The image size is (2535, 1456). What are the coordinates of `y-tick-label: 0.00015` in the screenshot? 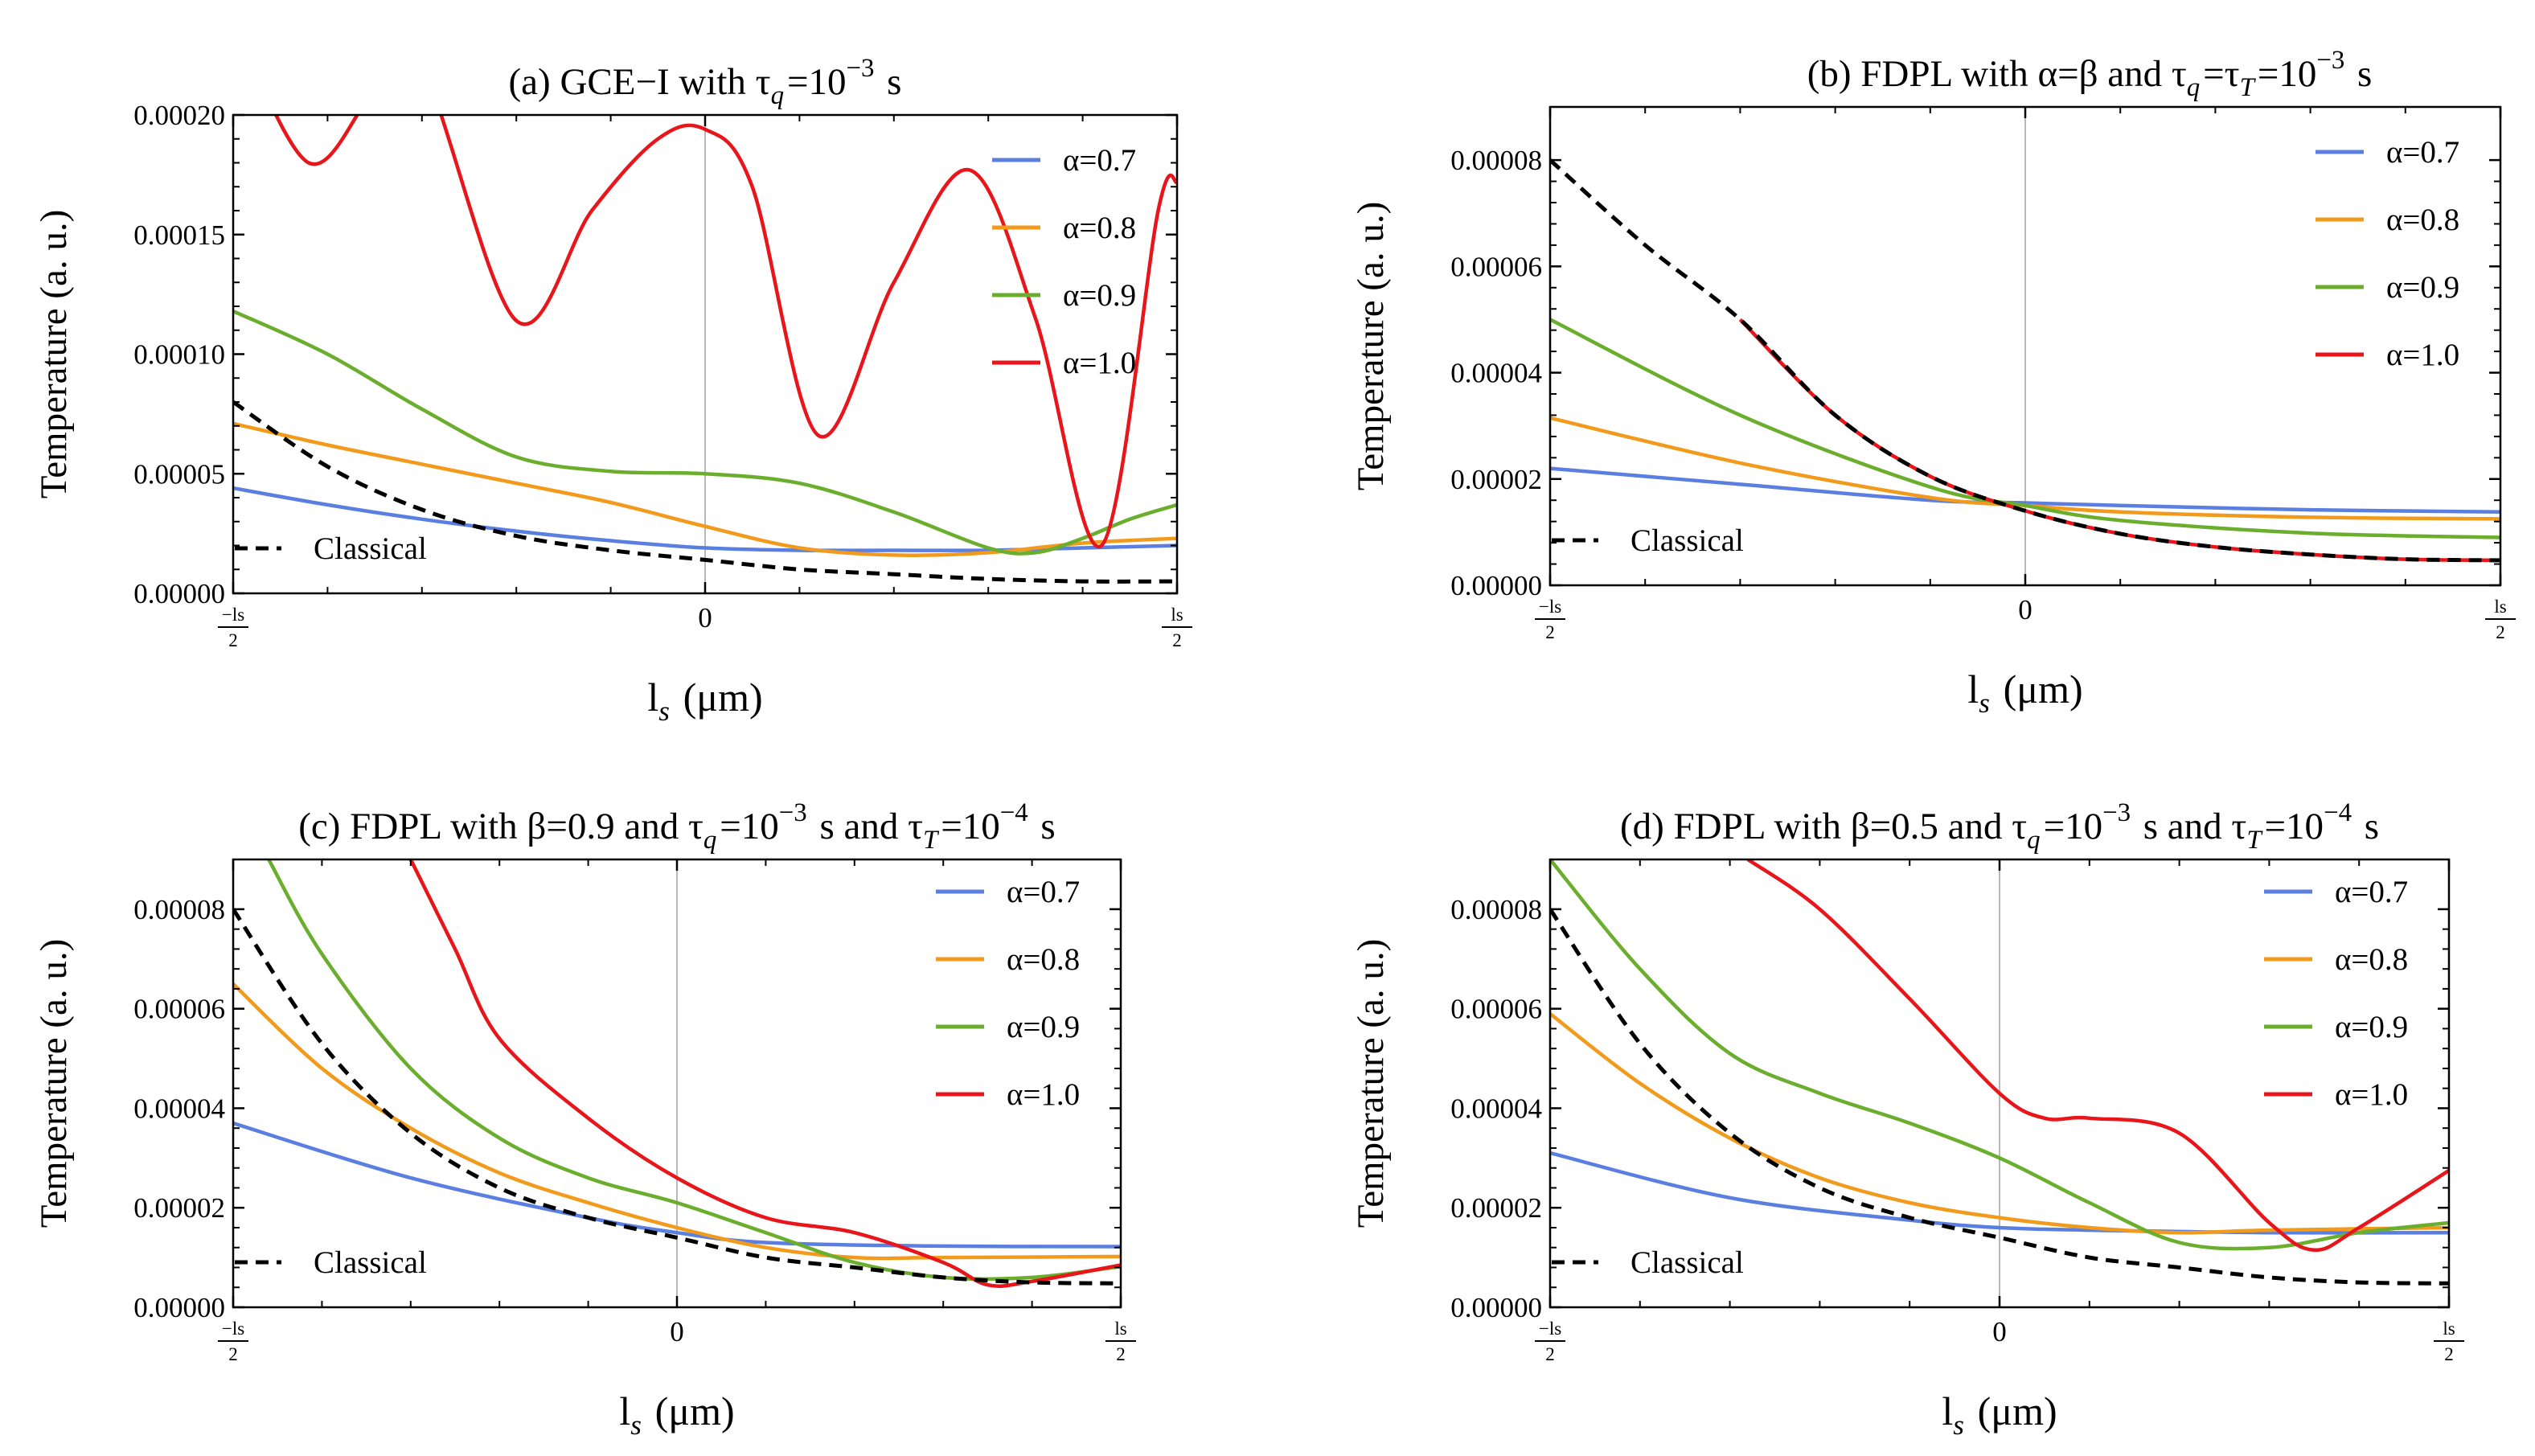 It's located at (179, 235).